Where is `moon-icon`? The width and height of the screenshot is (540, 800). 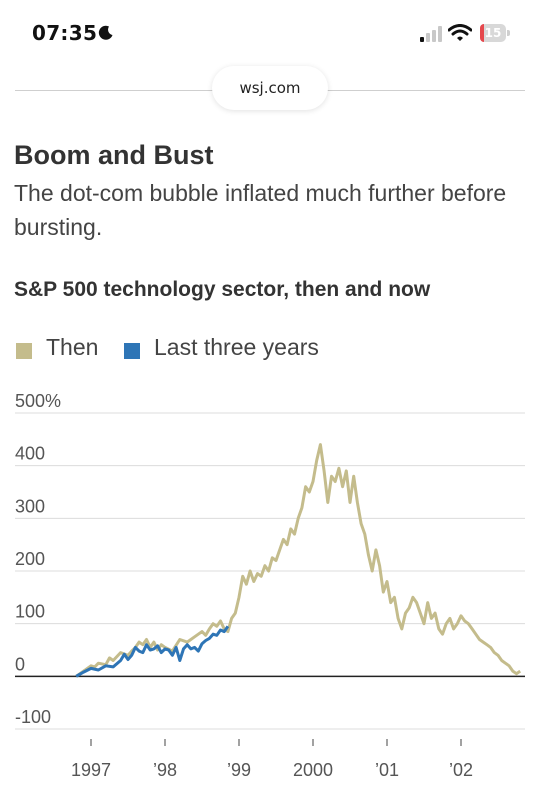
moon-icon is located at coordinates (105, 32).